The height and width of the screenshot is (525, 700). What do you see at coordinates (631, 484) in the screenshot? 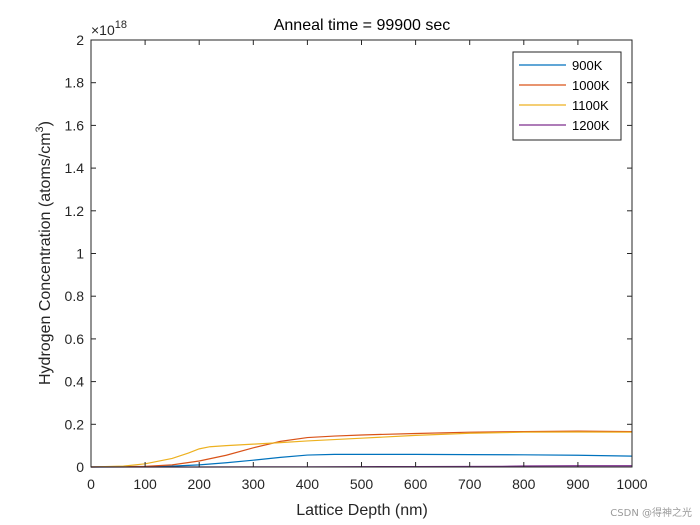
I see `x-tick-label: 1000` at bounding box center [631, 484].